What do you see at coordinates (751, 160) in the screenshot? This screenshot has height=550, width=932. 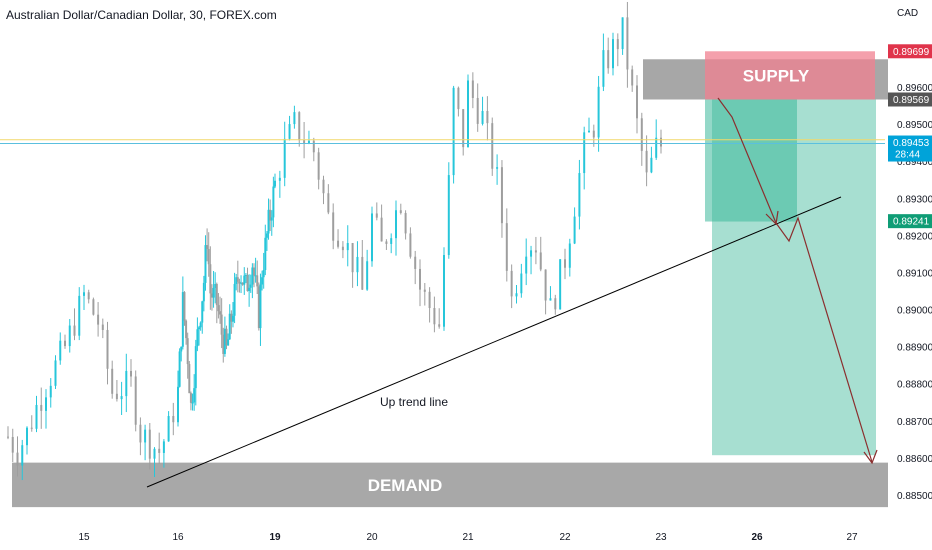 I see `entry-zone` at bounding box center [751, 160].